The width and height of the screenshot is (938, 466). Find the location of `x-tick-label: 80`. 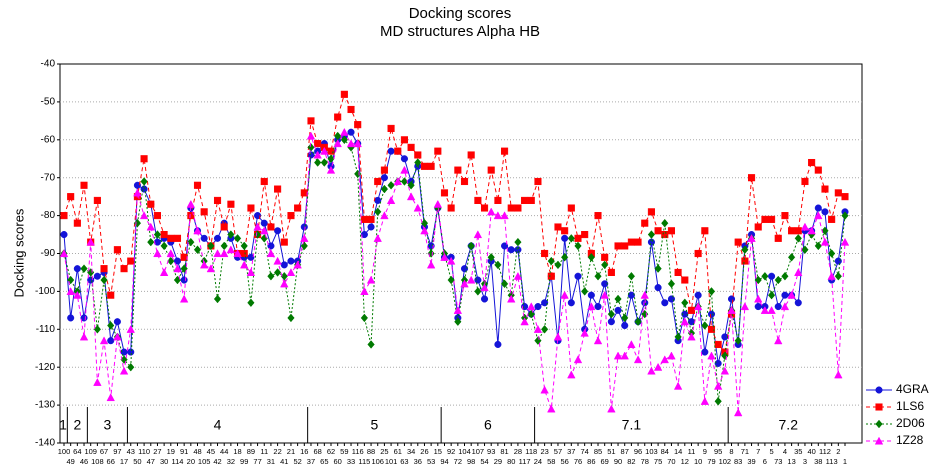

x-tick-label: 80 is located at coordinates (511, 461).